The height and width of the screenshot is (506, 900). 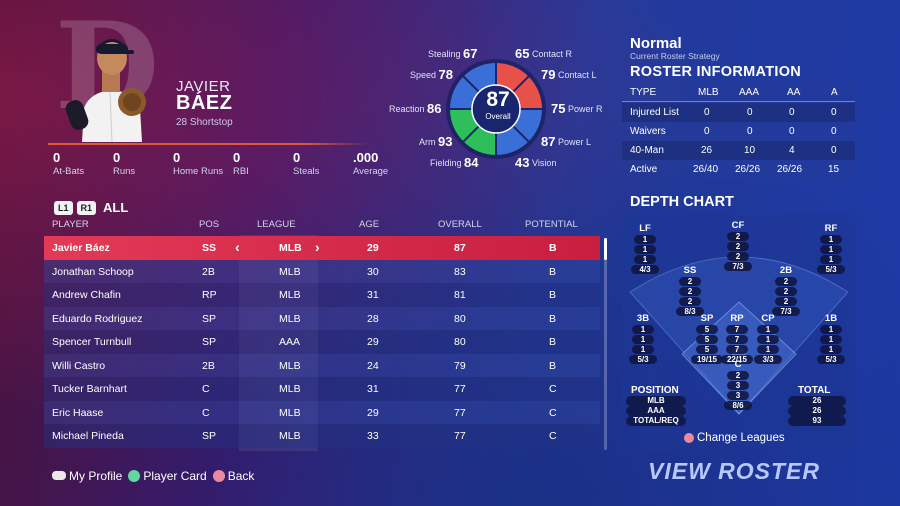 What do you see at coordinates (322, 271) in the screenshot?
I see `table-row: Jonathan Schoop 2B MLB 30 83 B` at bounding box center [322, 271].